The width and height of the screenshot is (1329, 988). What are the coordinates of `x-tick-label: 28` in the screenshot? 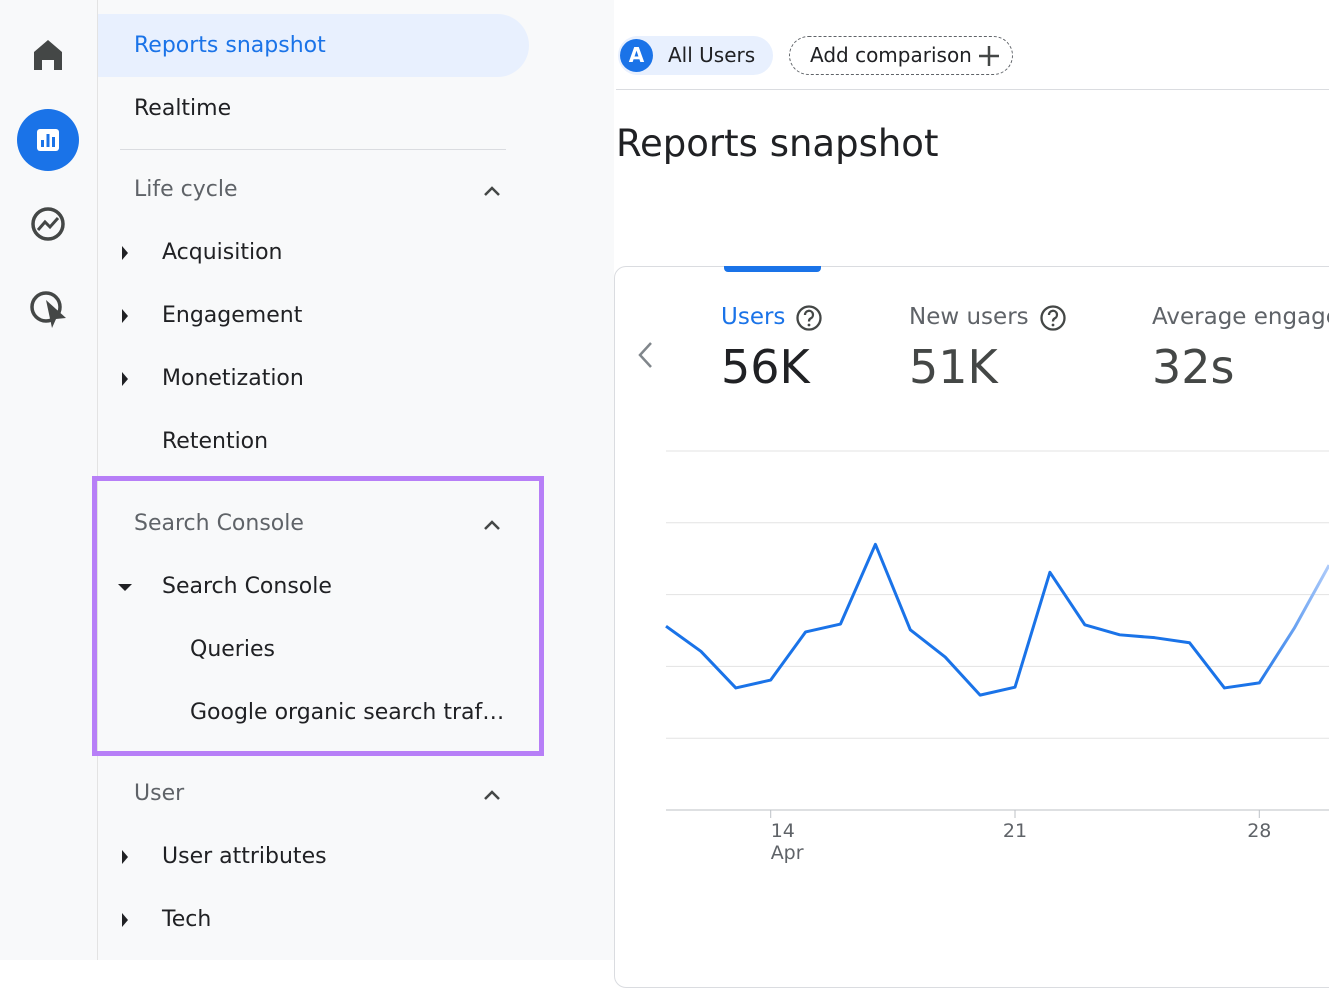 It's located at (1259, 831).